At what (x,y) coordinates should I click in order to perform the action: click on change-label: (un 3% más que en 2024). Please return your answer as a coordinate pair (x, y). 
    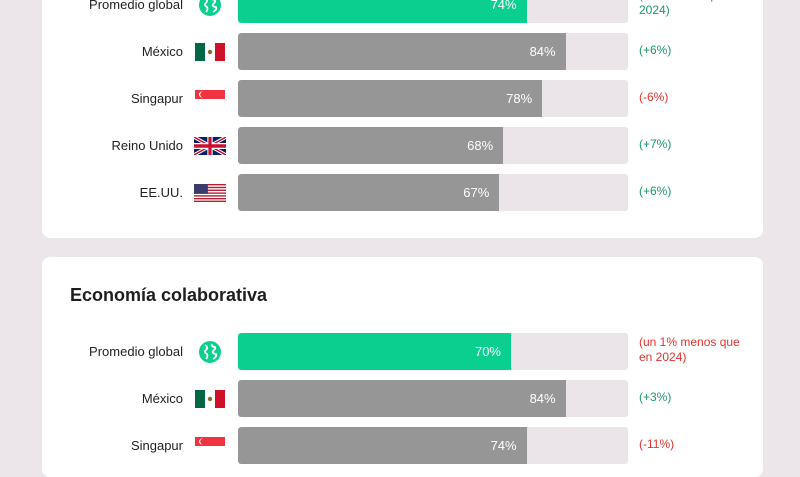
    Looking at the image, I should click on (691, 8).